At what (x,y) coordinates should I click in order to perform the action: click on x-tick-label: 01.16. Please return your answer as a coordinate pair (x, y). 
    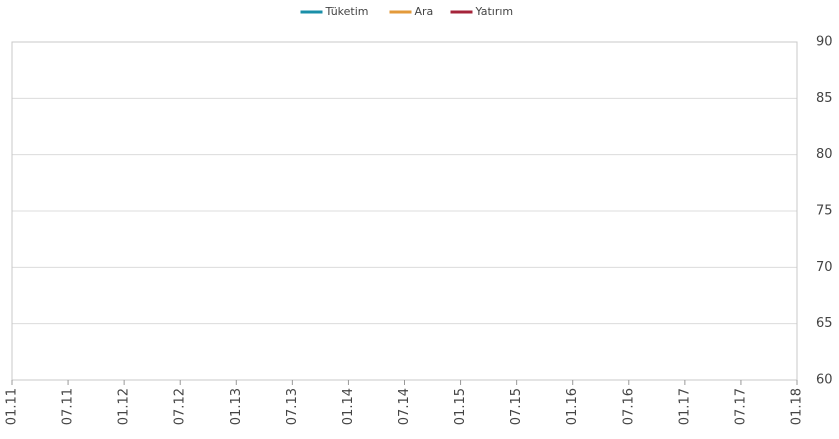
    Looking at the image, I should click on (572, 406).